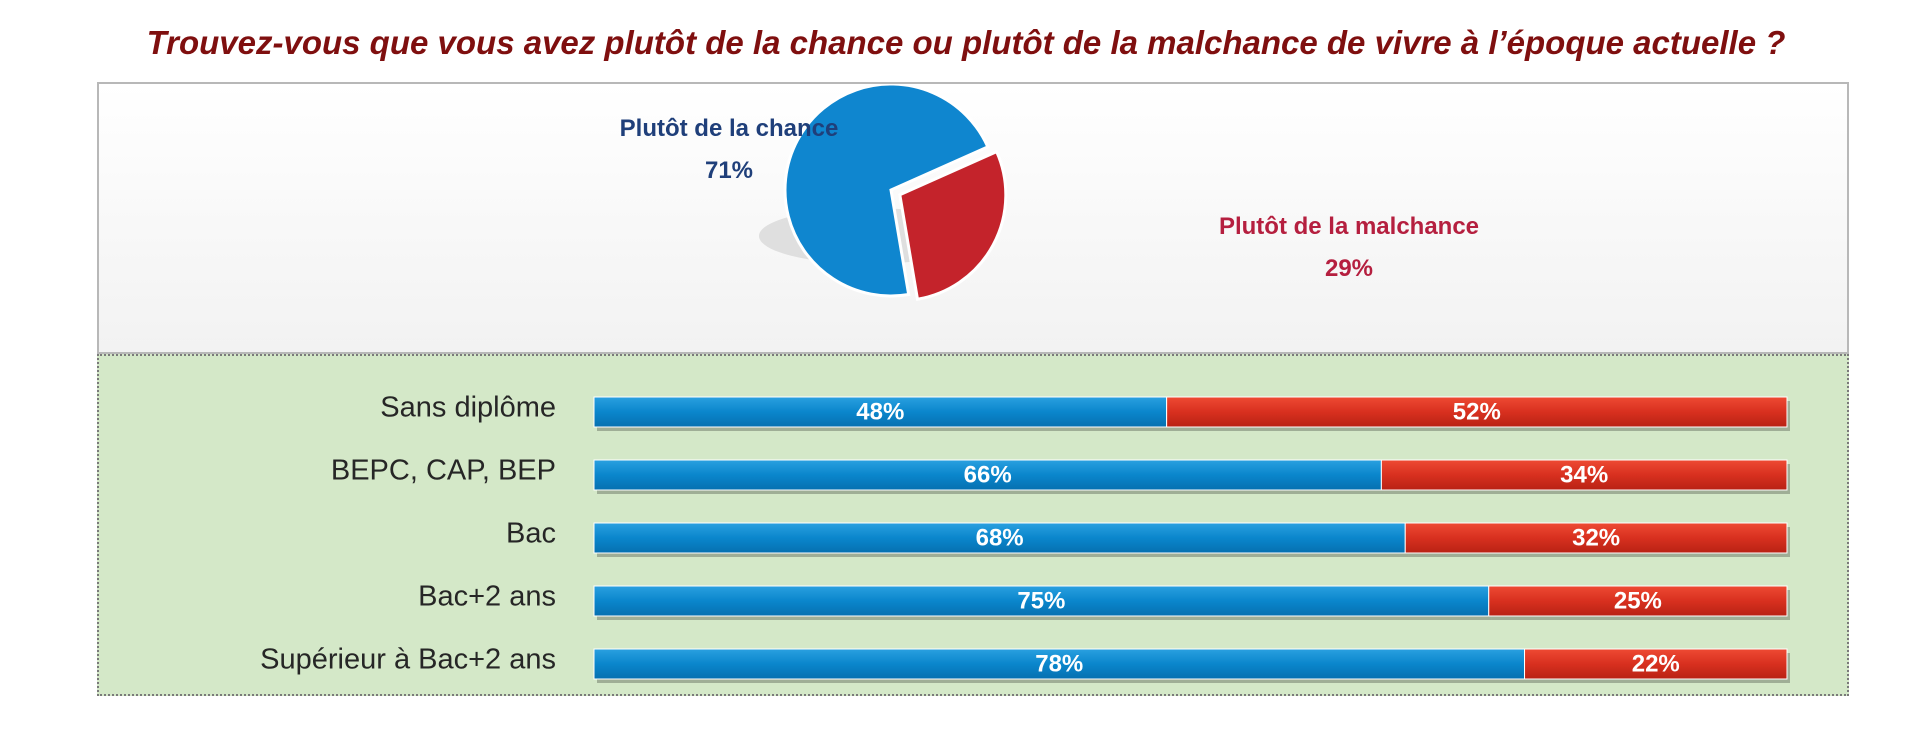 The width and height of the screenshot is (1932, 742). What do you see at coordinates (729, 170) in the screenshot?
I see `pie-label-chance-value: 71%` at bounding box center [729, 170].